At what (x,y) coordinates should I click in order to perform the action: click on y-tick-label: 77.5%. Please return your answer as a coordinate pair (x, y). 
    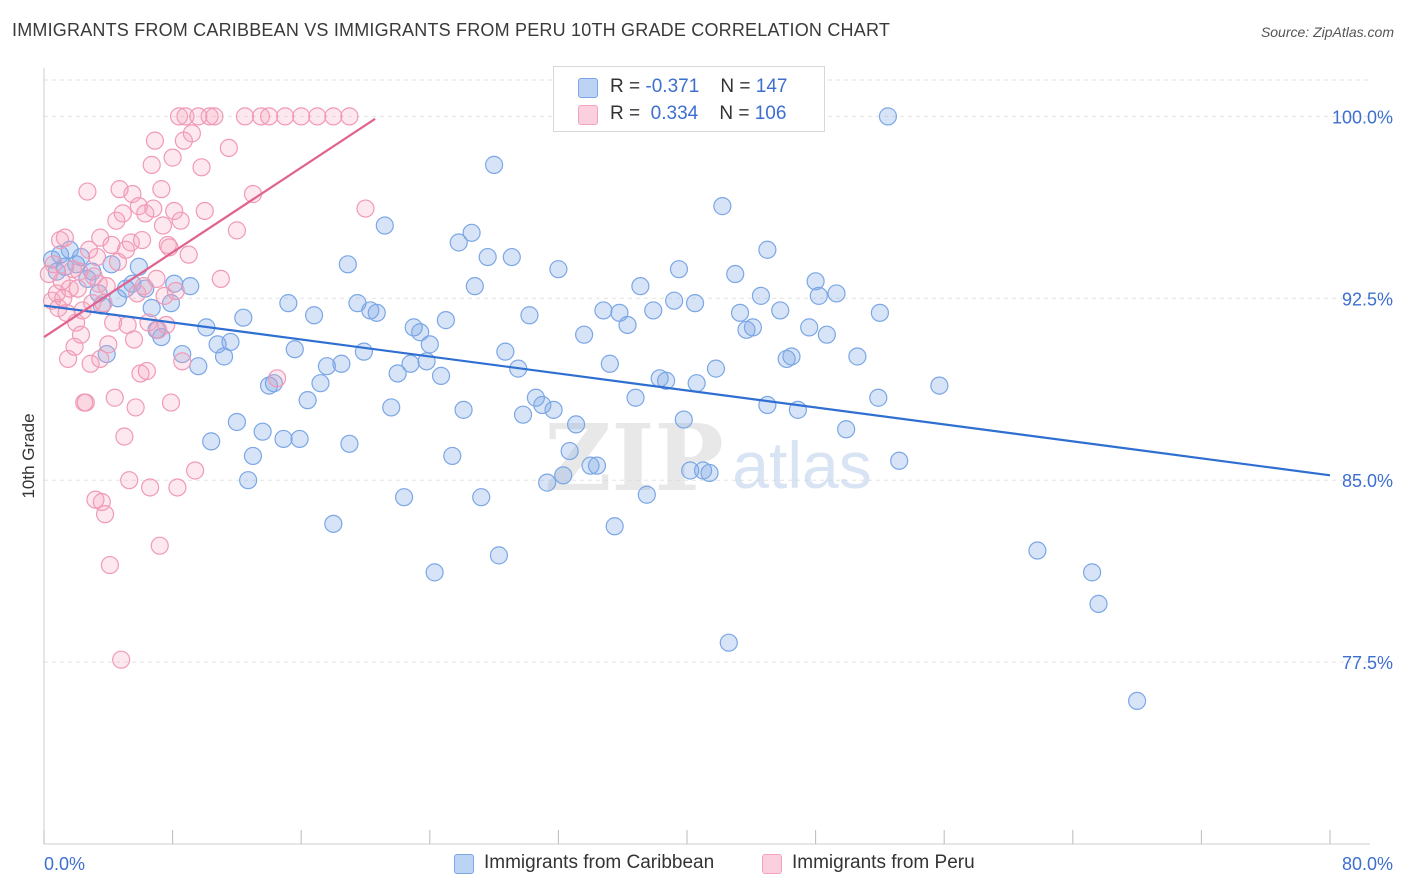
    Looking at the image, I should click on (1367, 663).